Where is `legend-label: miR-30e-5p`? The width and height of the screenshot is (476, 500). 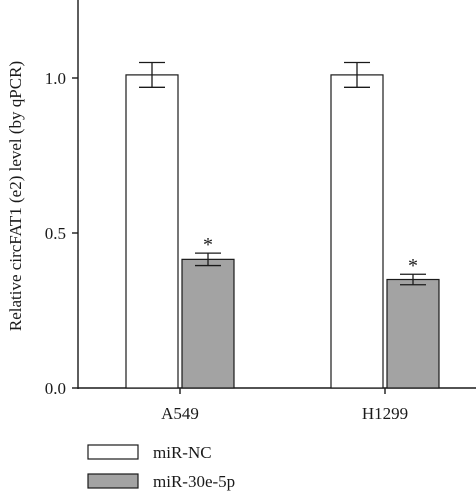
legend-label: miR-30e-5p is located at coordinates (194, 481).